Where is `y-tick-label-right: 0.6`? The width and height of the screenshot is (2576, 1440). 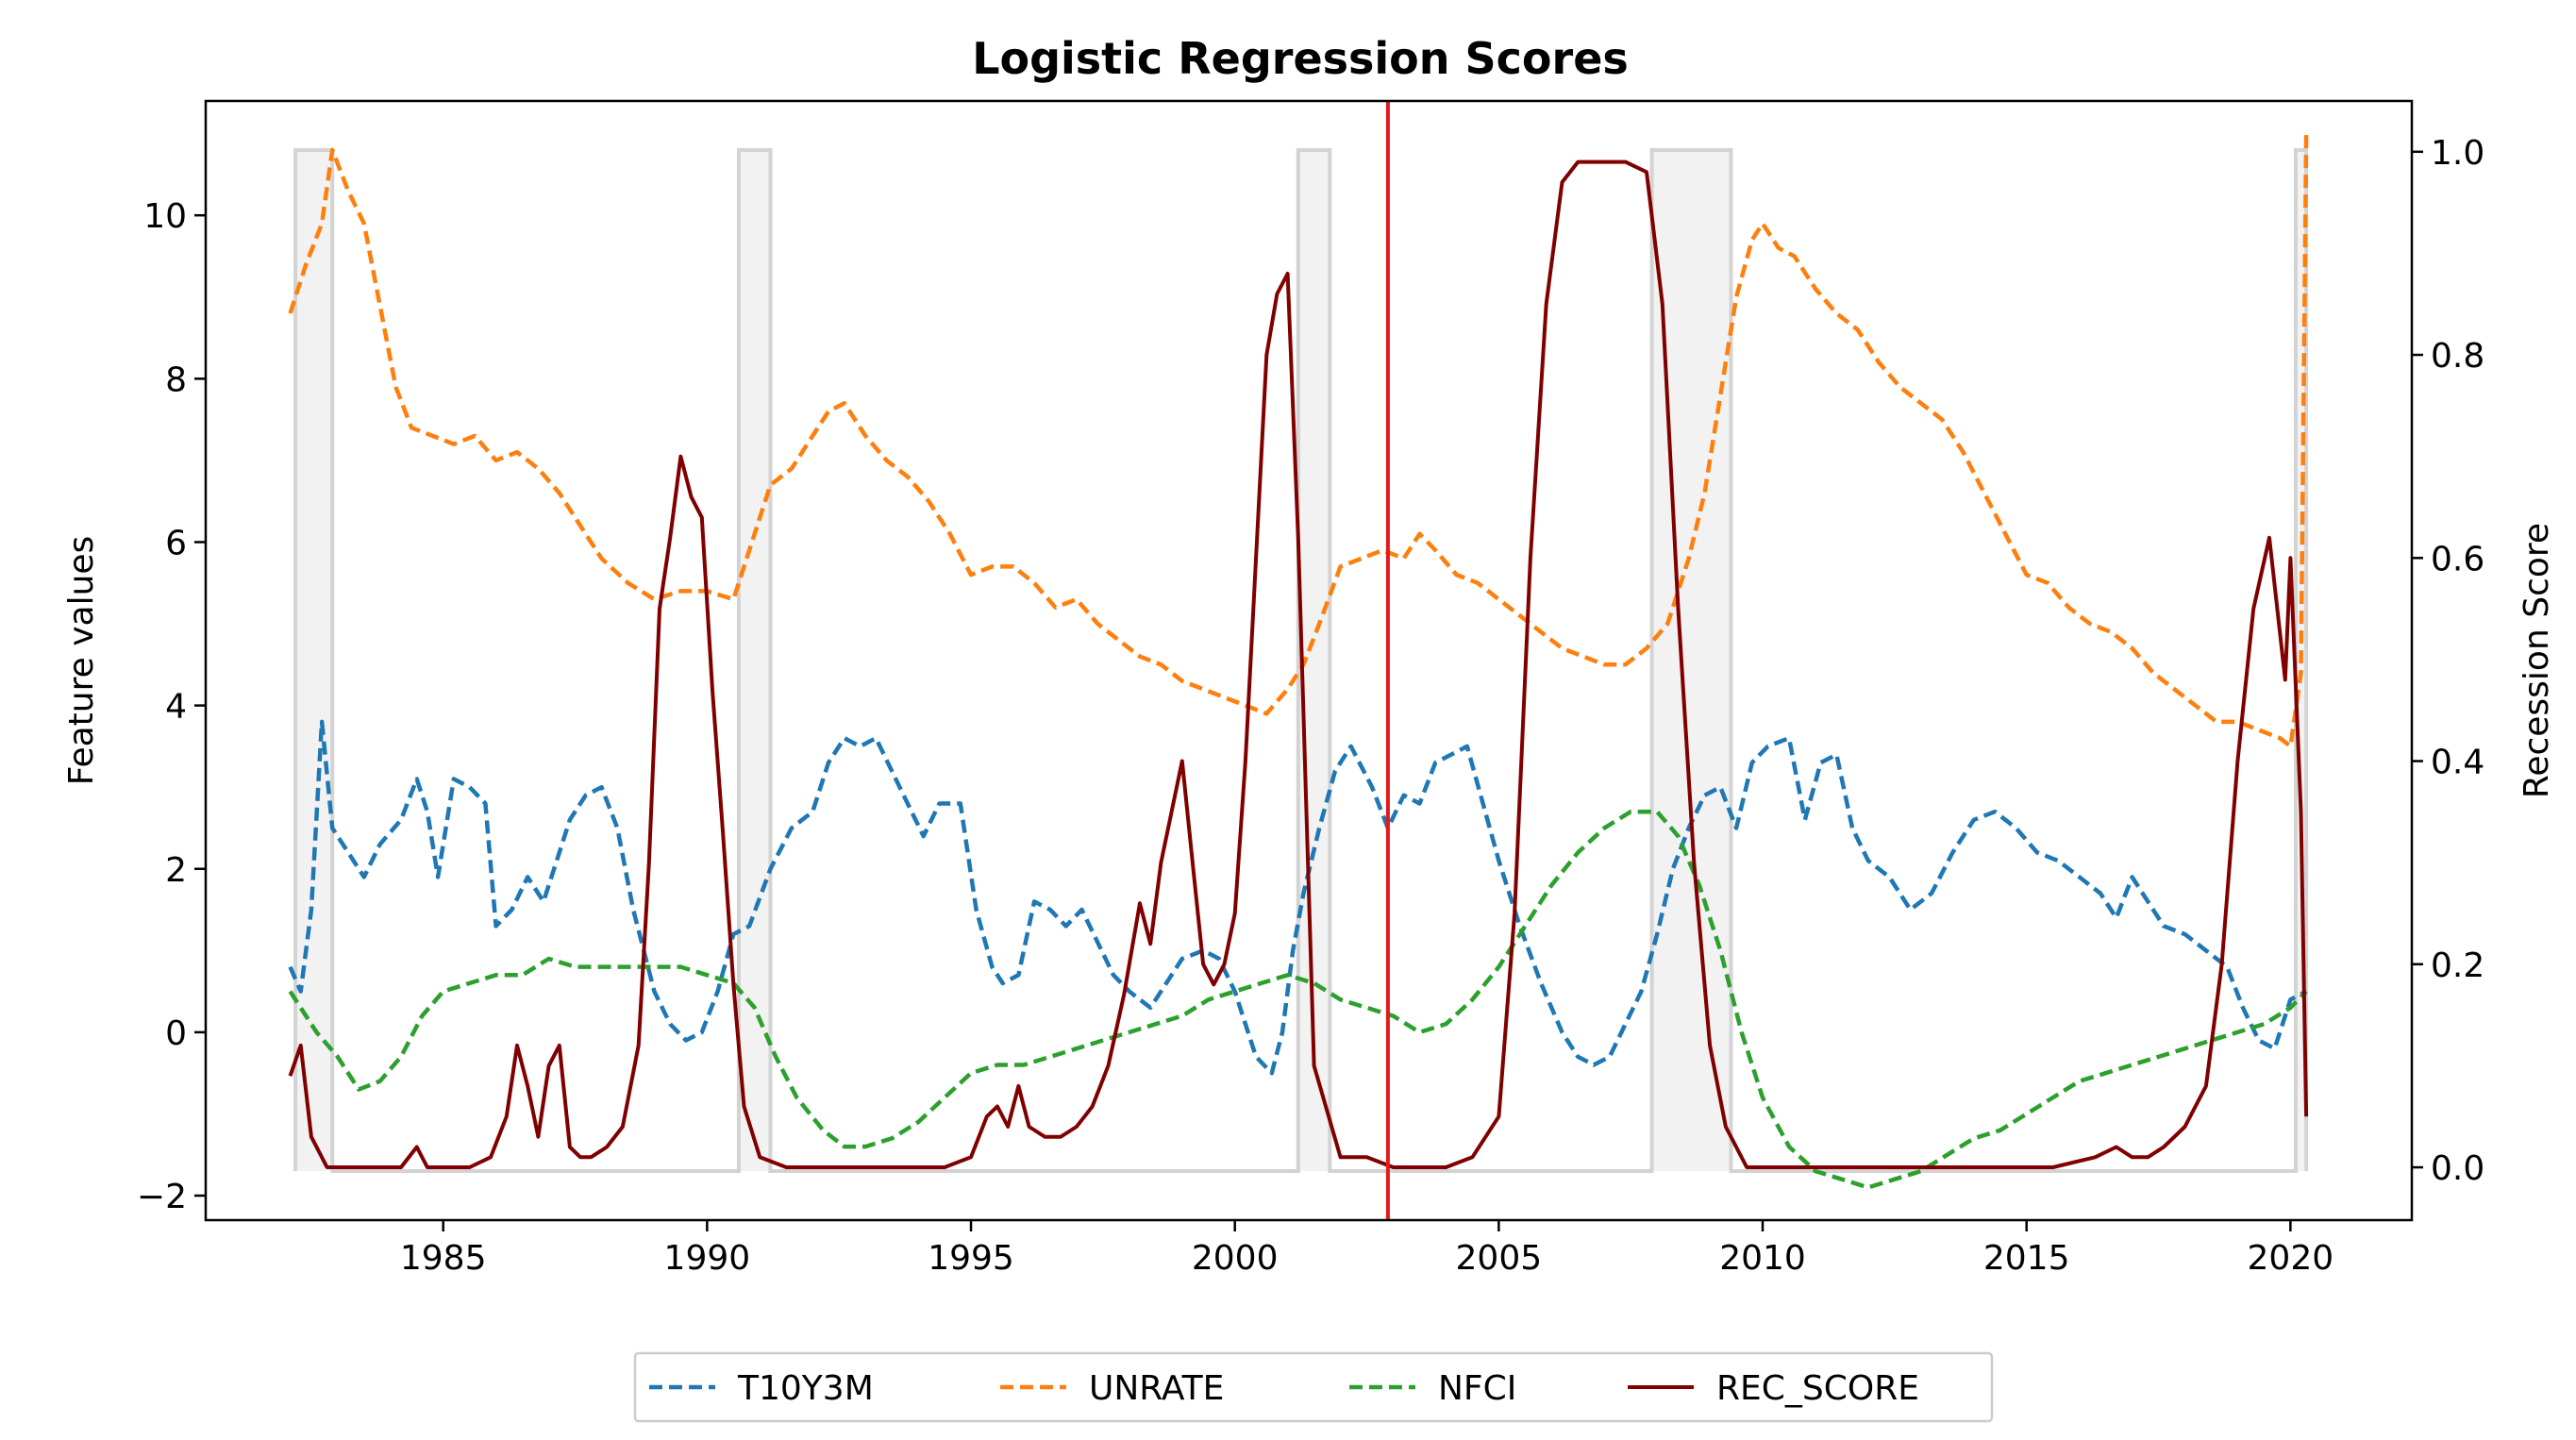
y-tick-label-right: 0.6 is located at coordinates (2457, 559).